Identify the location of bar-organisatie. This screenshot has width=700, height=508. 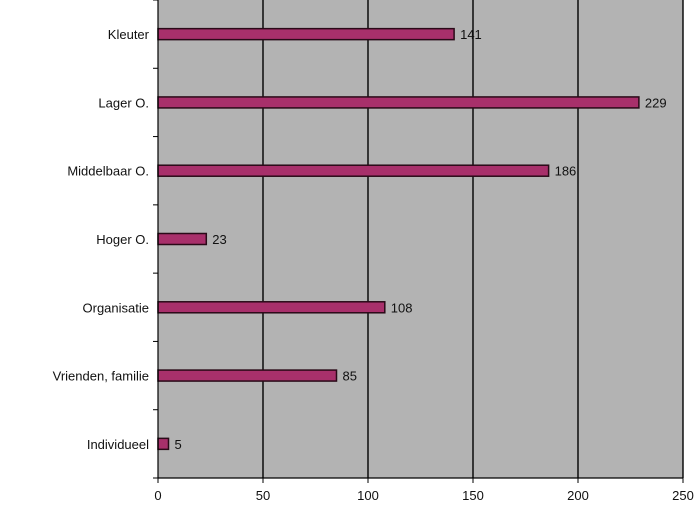
(271, 307).